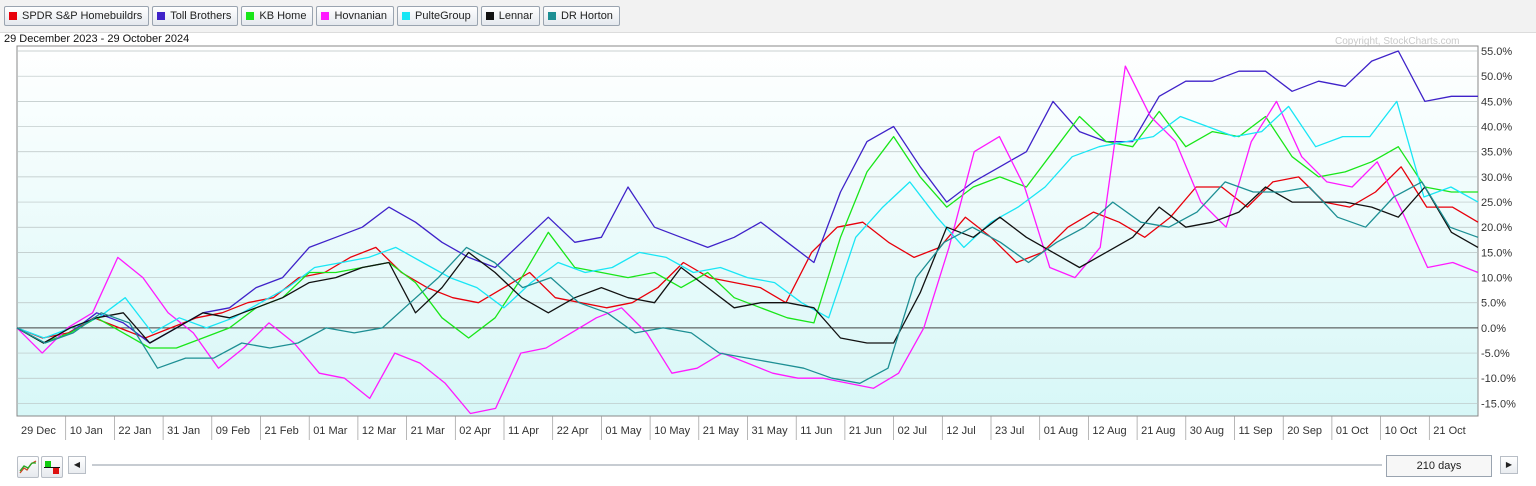  What do you see at coordinates (38, 431) in the screenshot?
I see `x-tick-label: 29 Dec` at bounding box center [38, 431].